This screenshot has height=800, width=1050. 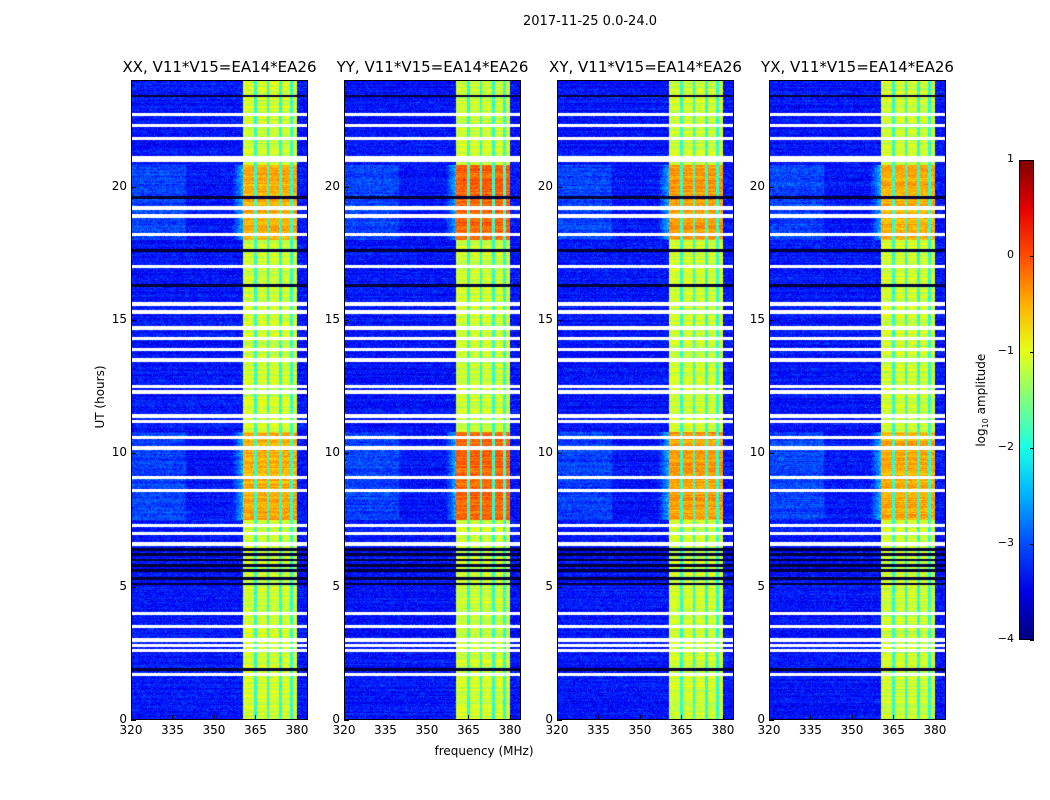 I want to click on panel-title: YY, V11*V15=EA14*EA26, so click(x=432, y=67).